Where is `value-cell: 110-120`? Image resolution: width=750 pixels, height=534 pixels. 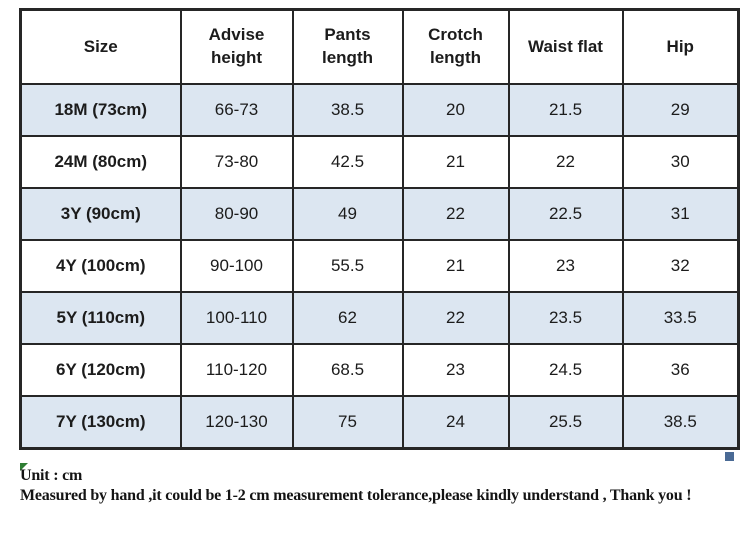 value-cell: 110-120 is located at coordinates (236, 370).